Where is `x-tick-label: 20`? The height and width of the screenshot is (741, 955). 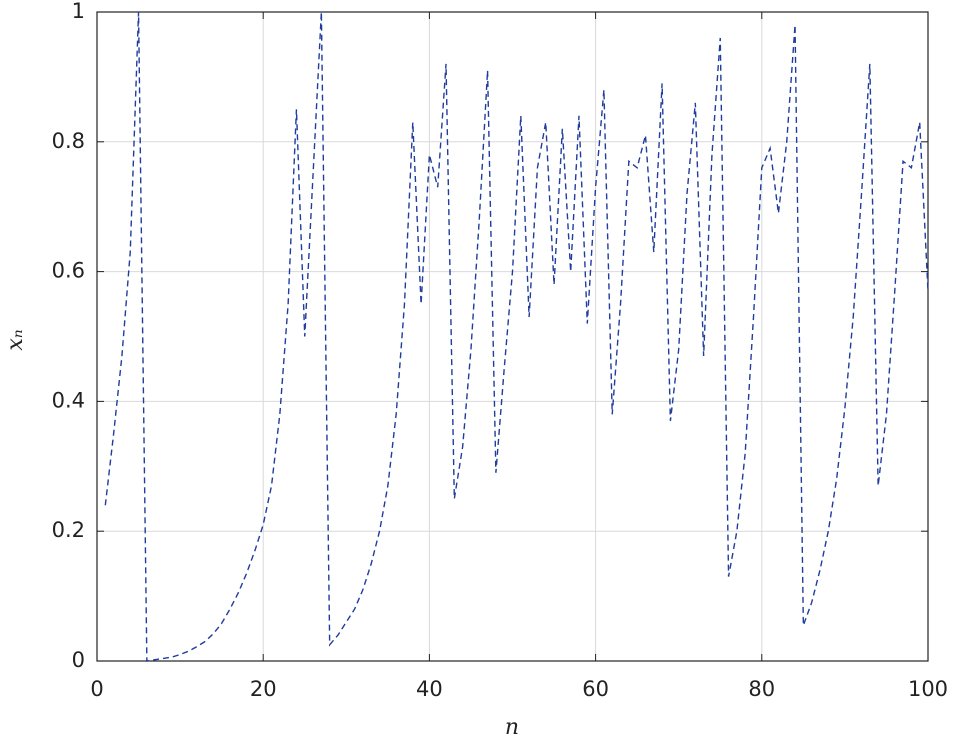 x-tick-label: 20 is located at coordinates (263, 689).